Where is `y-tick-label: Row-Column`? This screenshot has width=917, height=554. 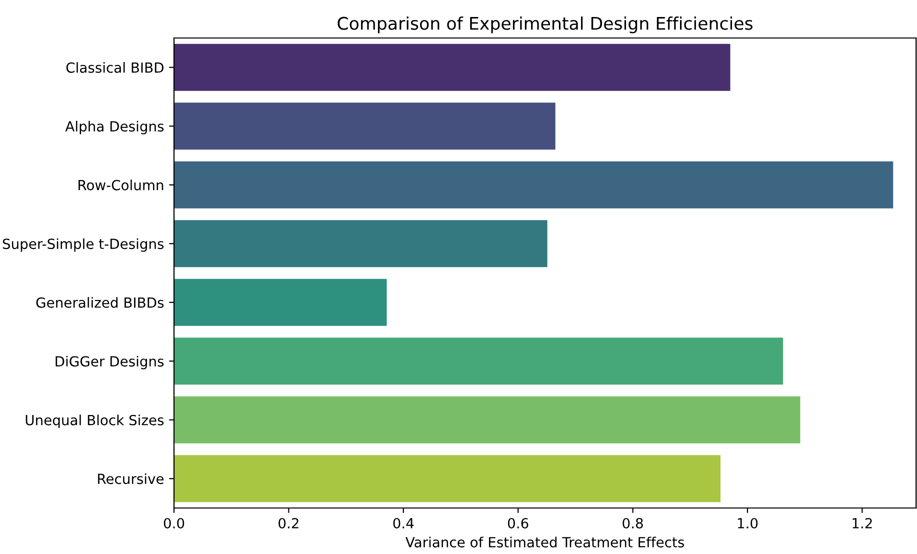
y-tick-label: Row-Column is located at coordinates (121, 185).